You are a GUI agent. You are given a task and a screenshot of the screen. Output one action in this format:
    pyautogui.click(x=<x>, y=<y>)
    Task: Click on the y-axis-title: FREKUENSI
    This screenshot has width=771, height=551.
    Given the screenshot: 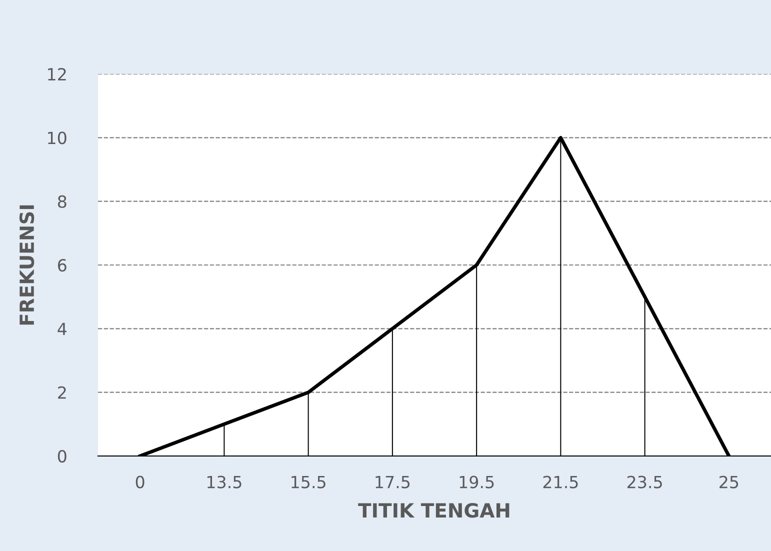 What is the action you would take?
    pyautogui.click(x=26, y=265)
    